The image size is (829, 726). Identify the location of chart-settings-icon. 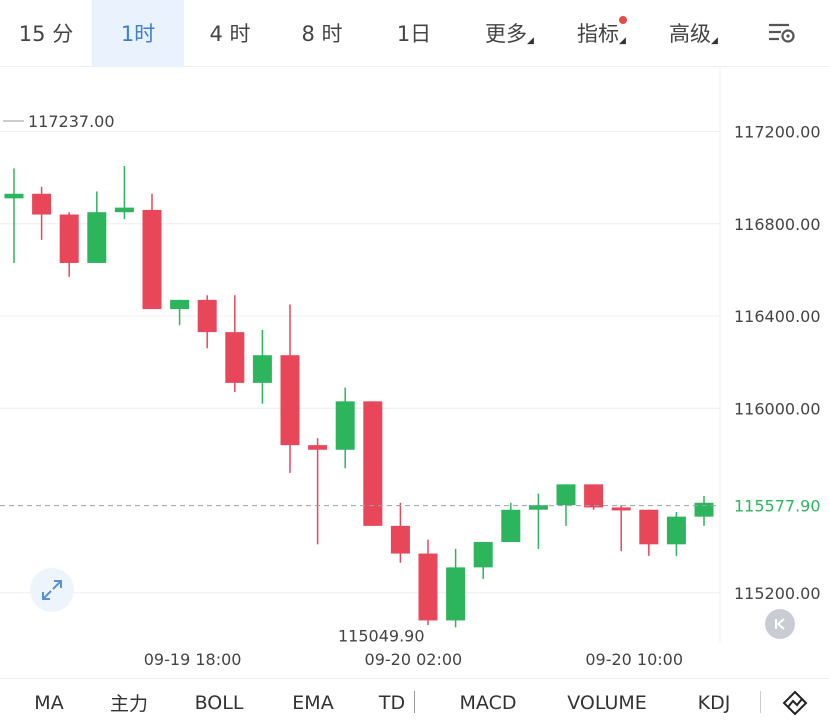
(782, 33).